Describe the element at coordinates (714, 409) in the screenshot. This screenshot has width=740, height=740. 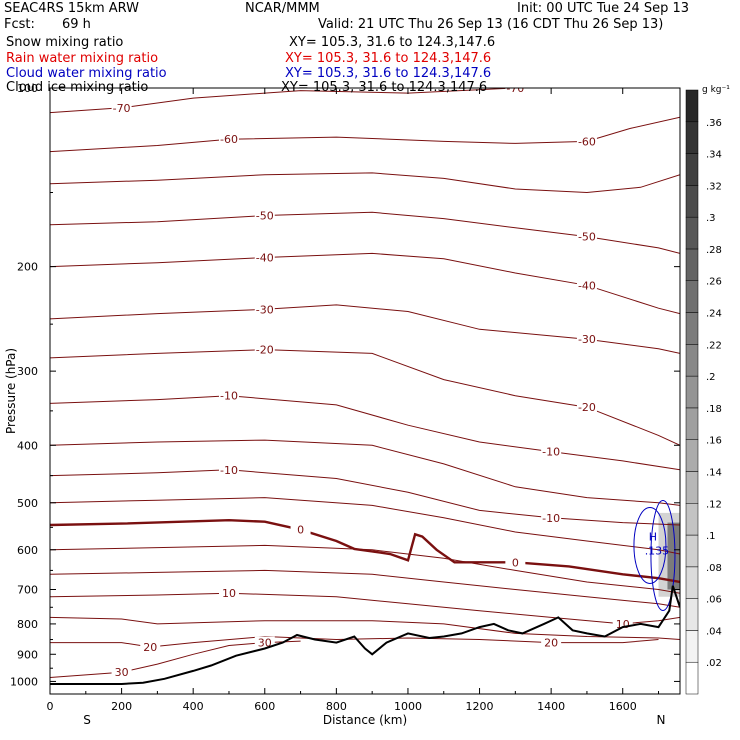
I see `colorbar-tick-label-9: .18` at that location.